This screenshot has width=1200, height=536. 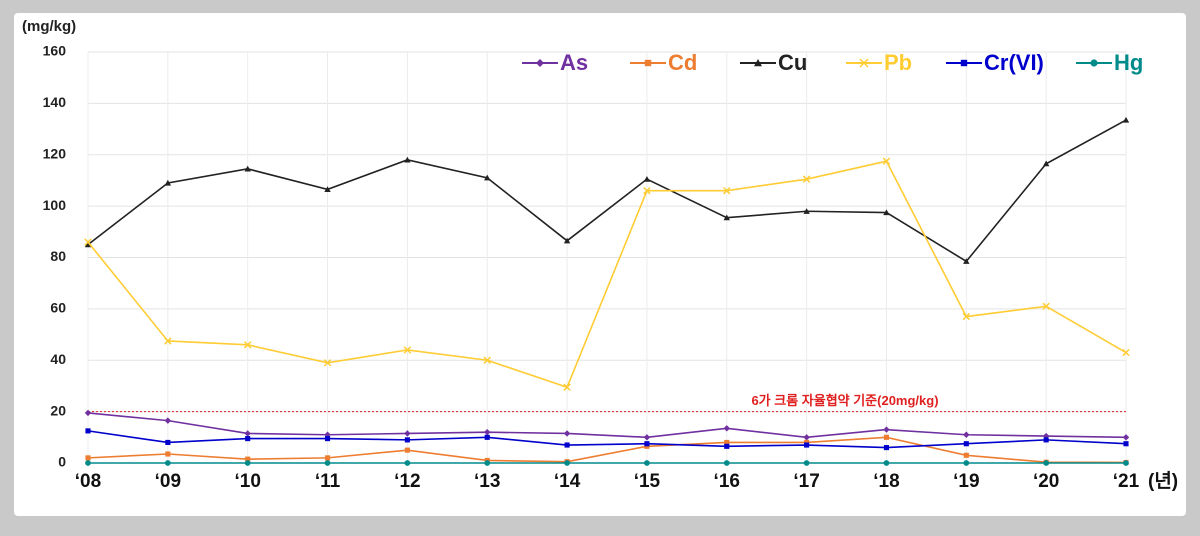 I want to click on x-tick-label: ‘18, so click(x=886, y=481).